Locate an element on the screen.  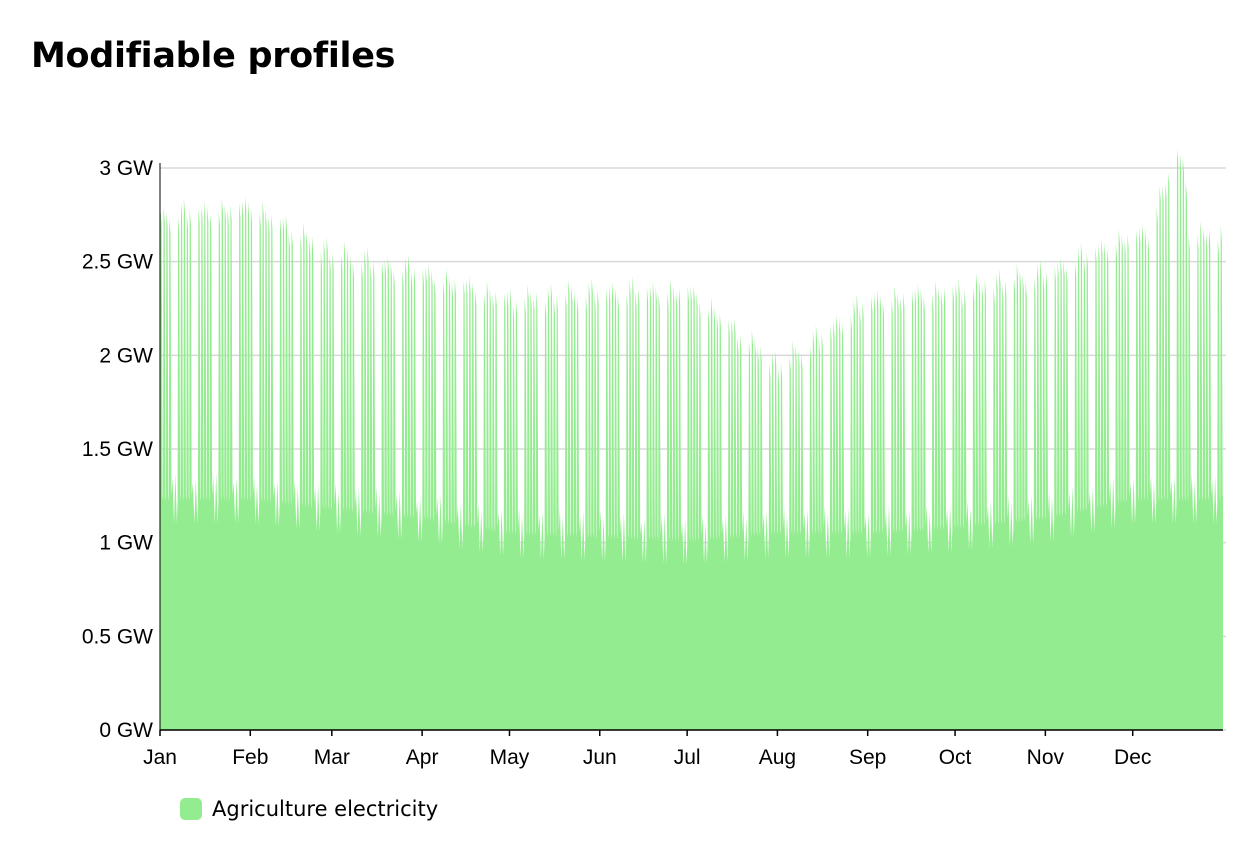
y-tick-label: 1.5 GW is located at coordinates (117, 449).